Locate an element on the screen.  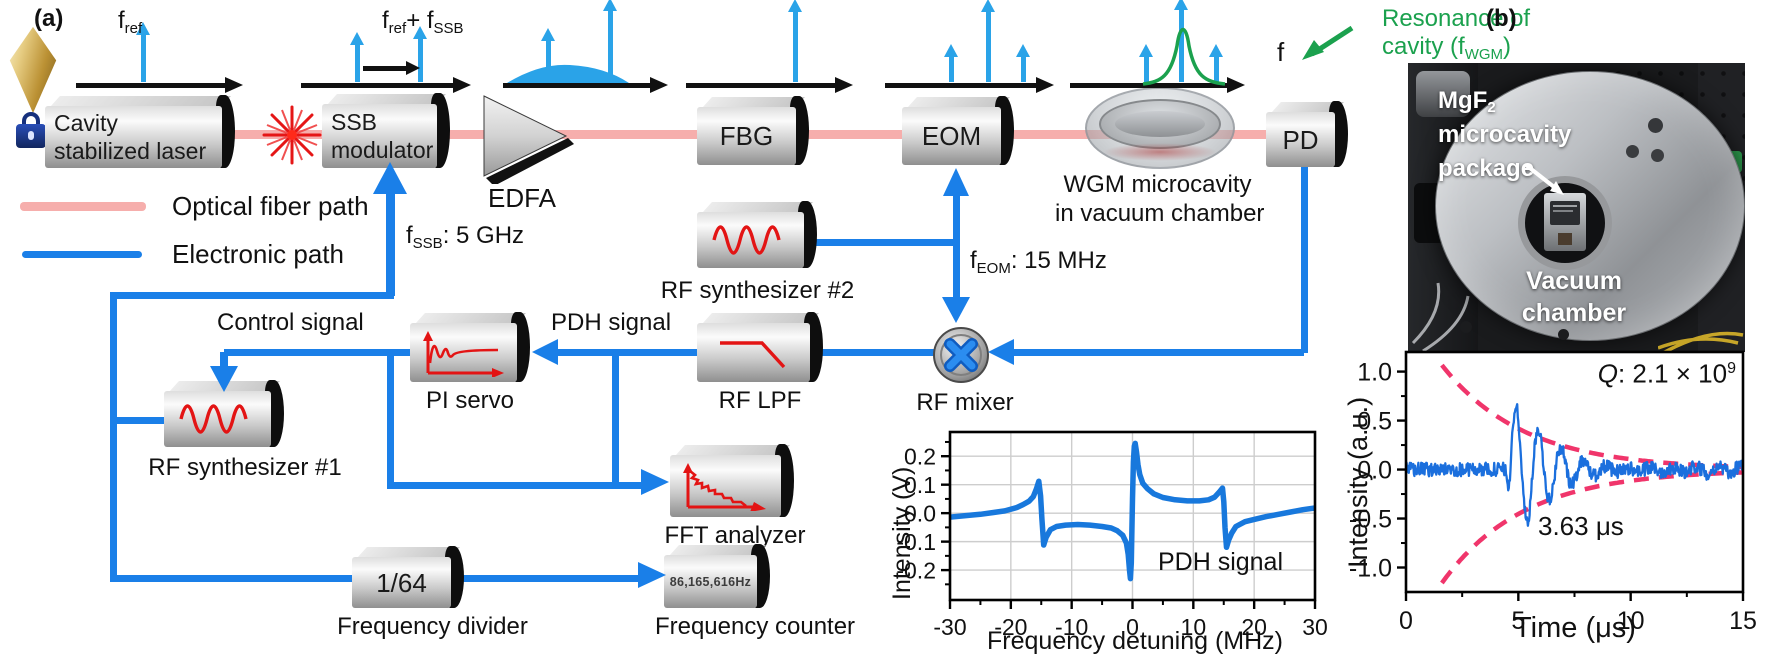
eom-carrier is located at coordinates (988, 41).